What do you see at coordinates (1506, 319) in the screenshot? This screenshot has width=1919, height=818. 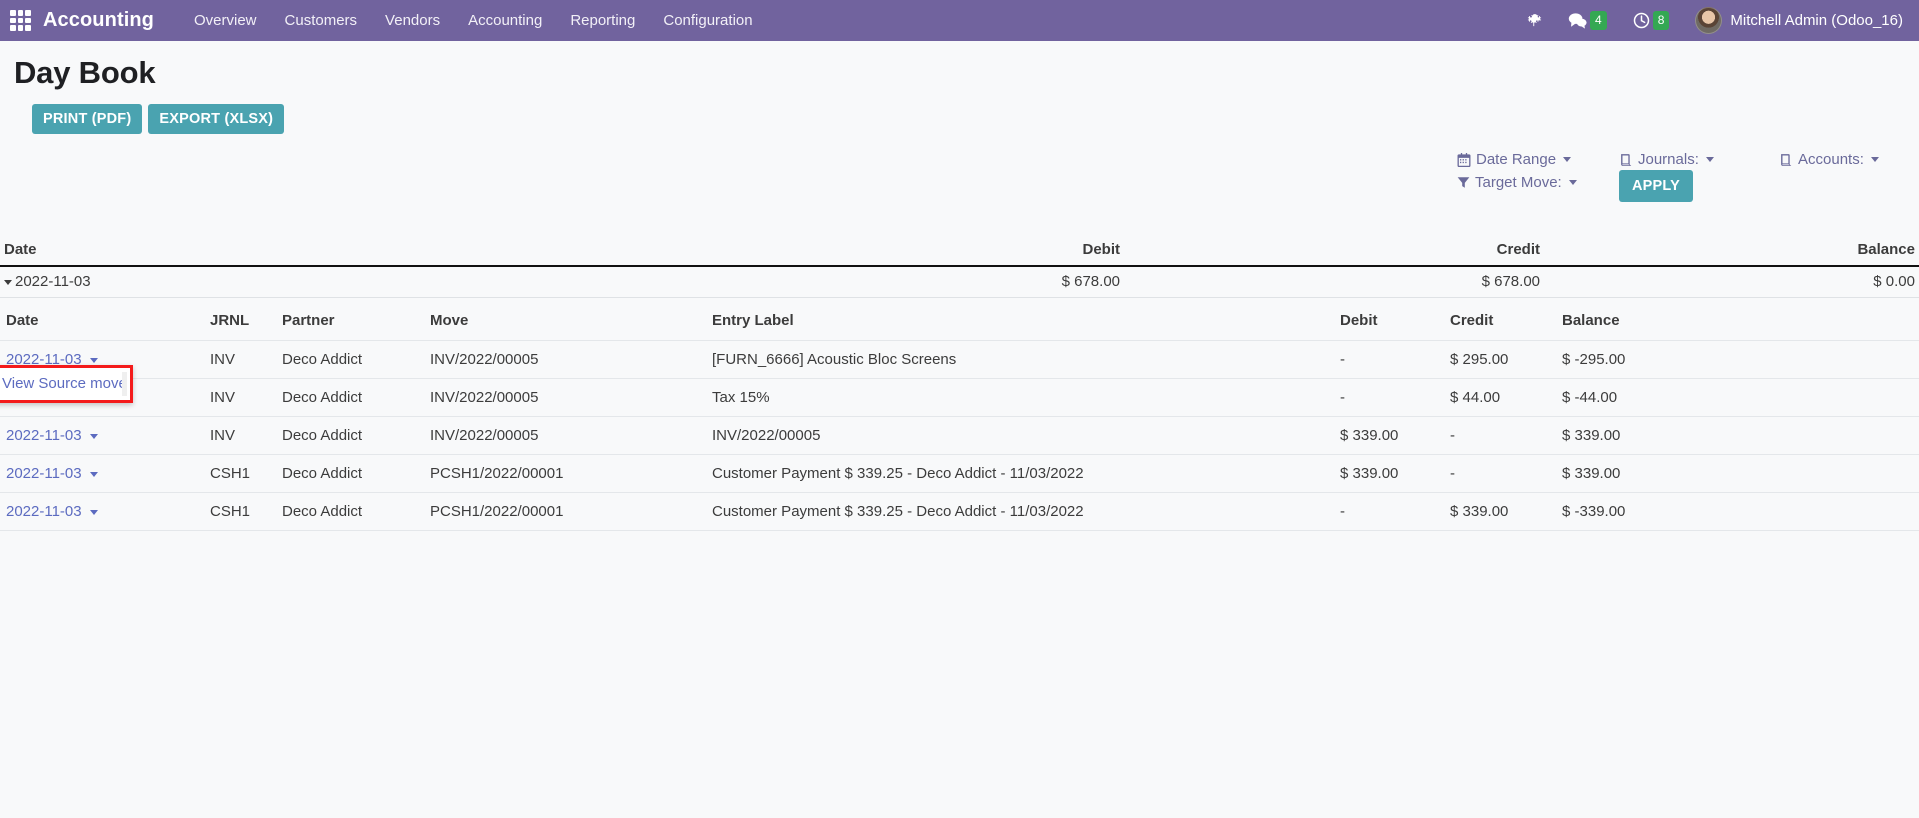 I see `detail-col-credit: Credit` at bounding box center [1506, 319].